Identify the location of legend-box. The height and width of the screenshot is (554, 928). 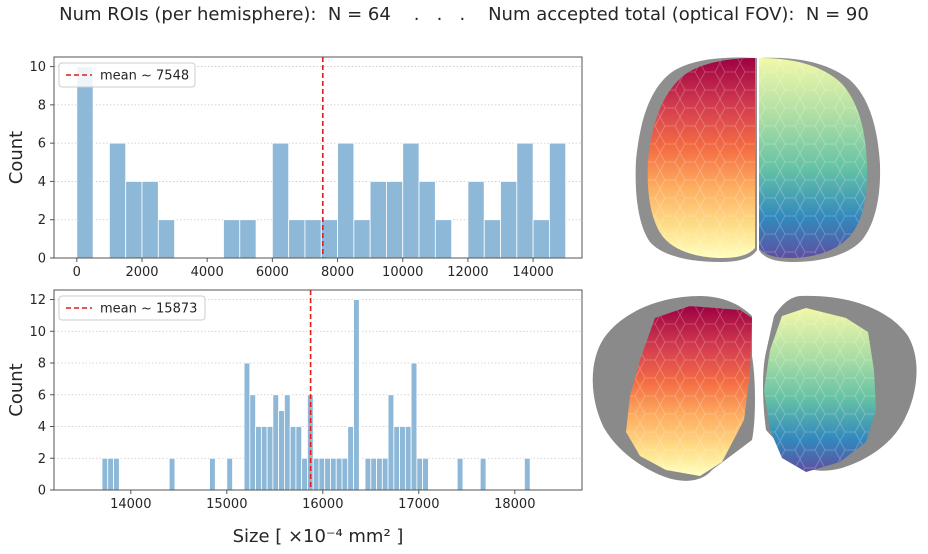
(132, 308).